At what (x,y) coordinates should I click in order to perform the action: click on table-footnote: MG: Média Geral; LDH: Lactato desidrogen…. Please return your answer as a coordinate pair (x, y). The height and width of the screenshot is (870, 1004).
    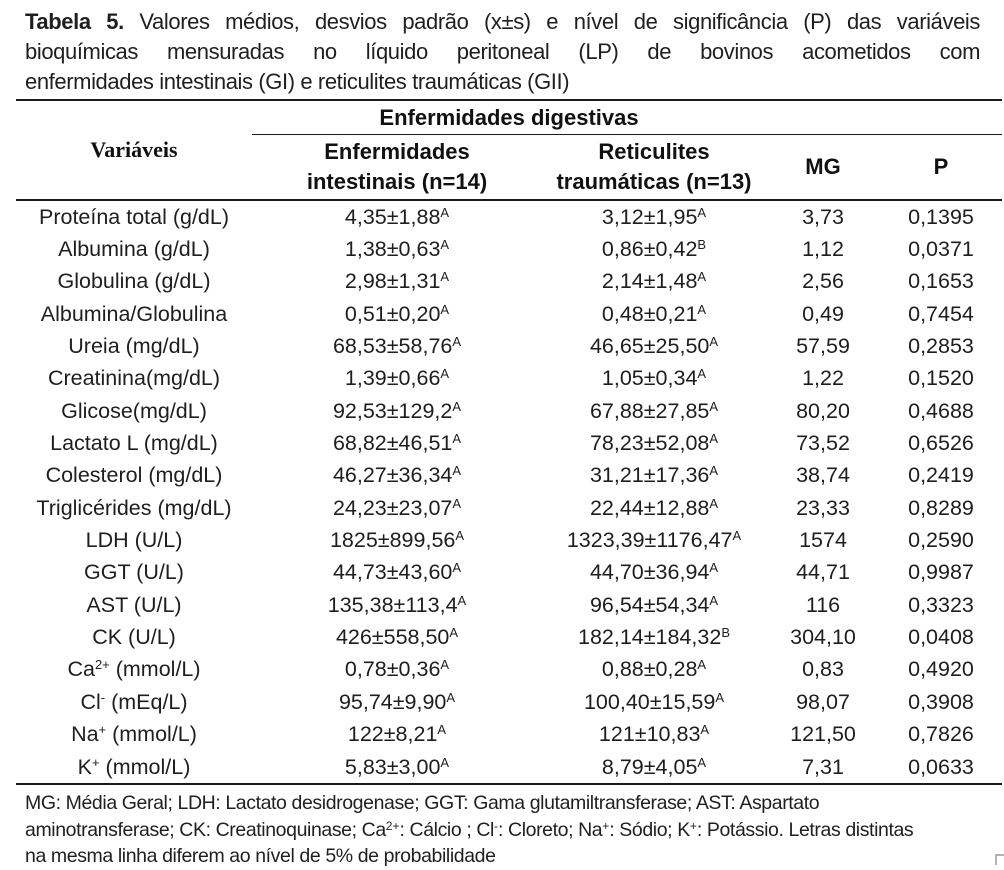
    Looking at the image, I should click on (514, 830).